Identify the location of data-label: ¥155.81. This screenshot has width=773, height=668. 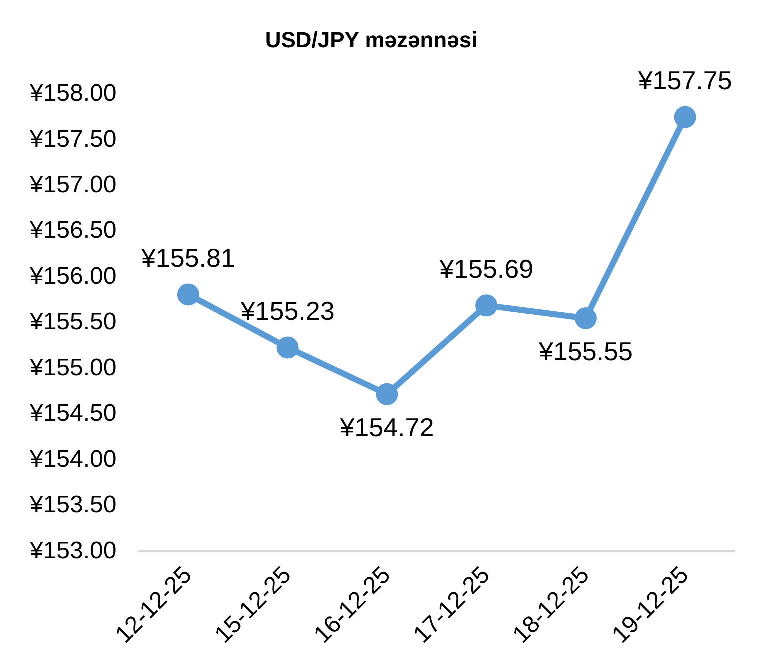
(188, 257).